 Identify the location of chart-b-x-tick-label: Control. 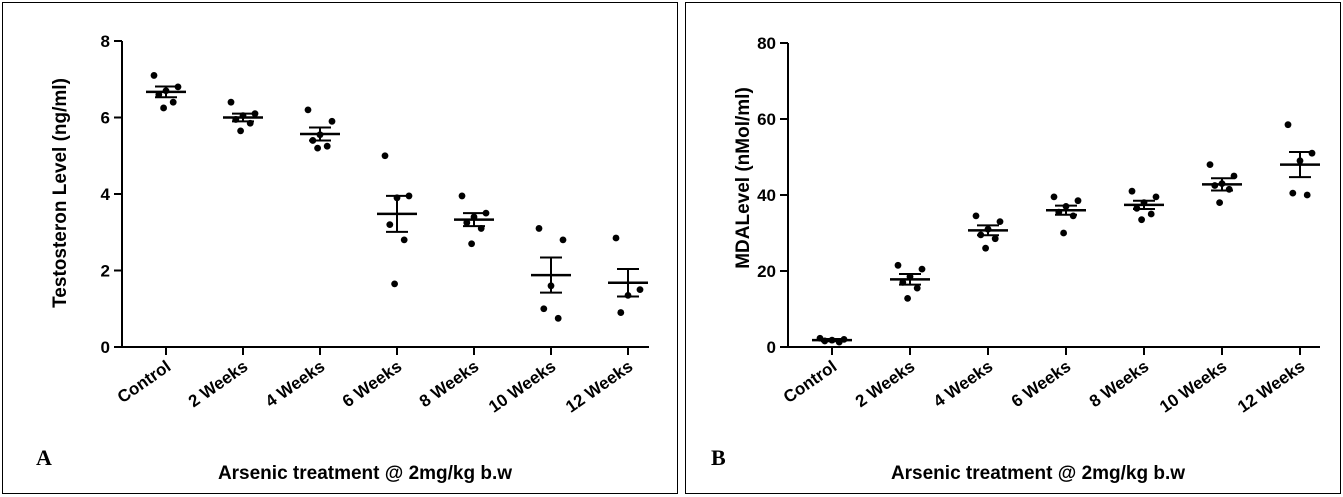
(810, 382).